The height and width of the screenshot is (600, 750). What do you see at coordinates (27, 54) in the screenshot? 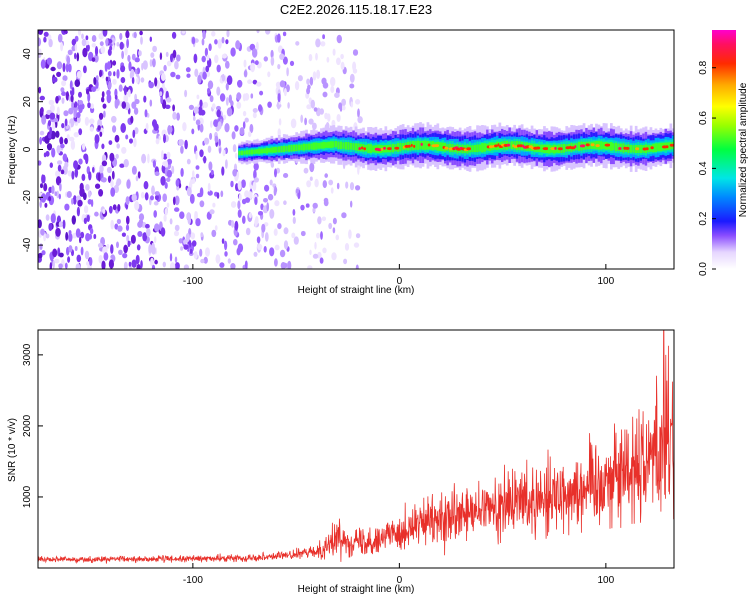
I see `heatmap-y-tick-label: 40` at bounding box center [27, 54].